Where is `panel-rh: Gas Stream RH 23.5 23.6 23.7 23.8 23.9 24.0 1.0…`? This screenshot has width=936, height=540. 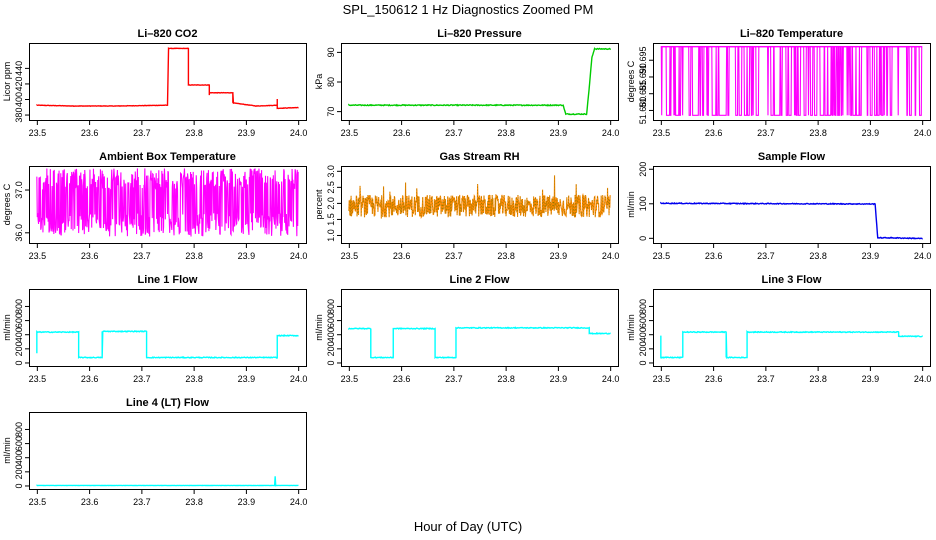 panel-rh: Gas Stream RH 23.5 23.6 23.7 23.8 23.9 24.0 1.0… is located at coordinates (466, 206).